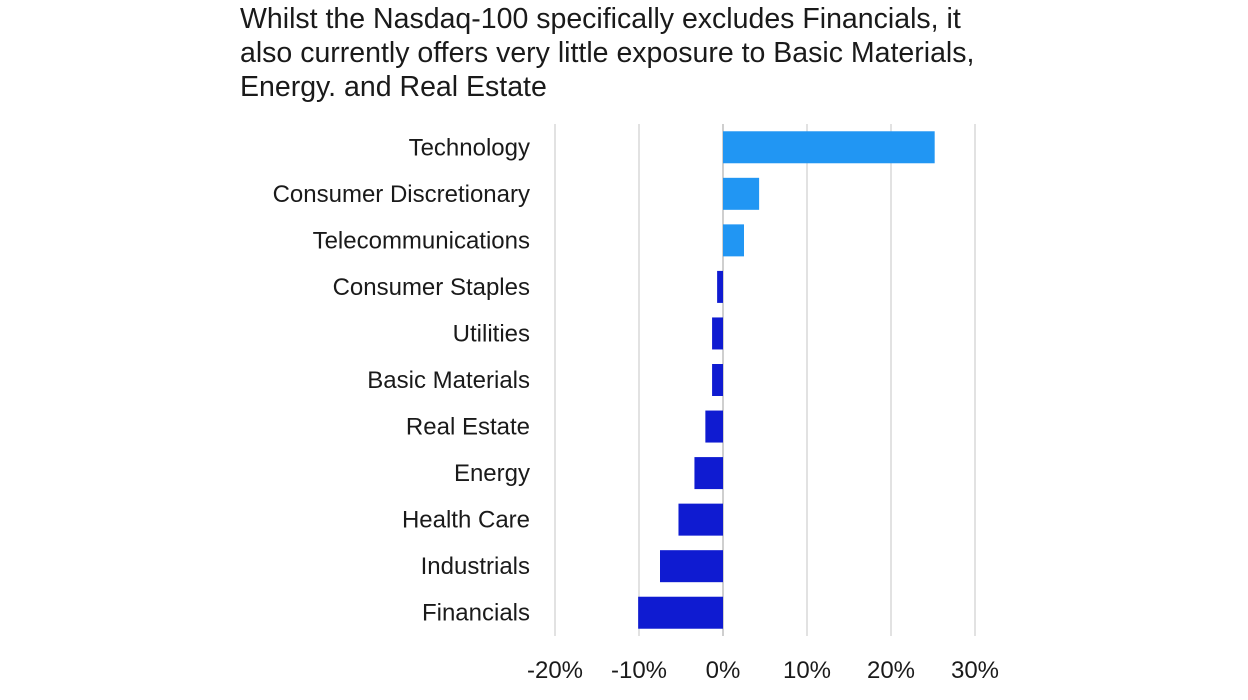 The height and width of the screenshot is (700, 1248). What do you see at coordinates (555, 670) in the screenshot?
I see `x-tick-label: -20%` at bounding box center [555, 670].